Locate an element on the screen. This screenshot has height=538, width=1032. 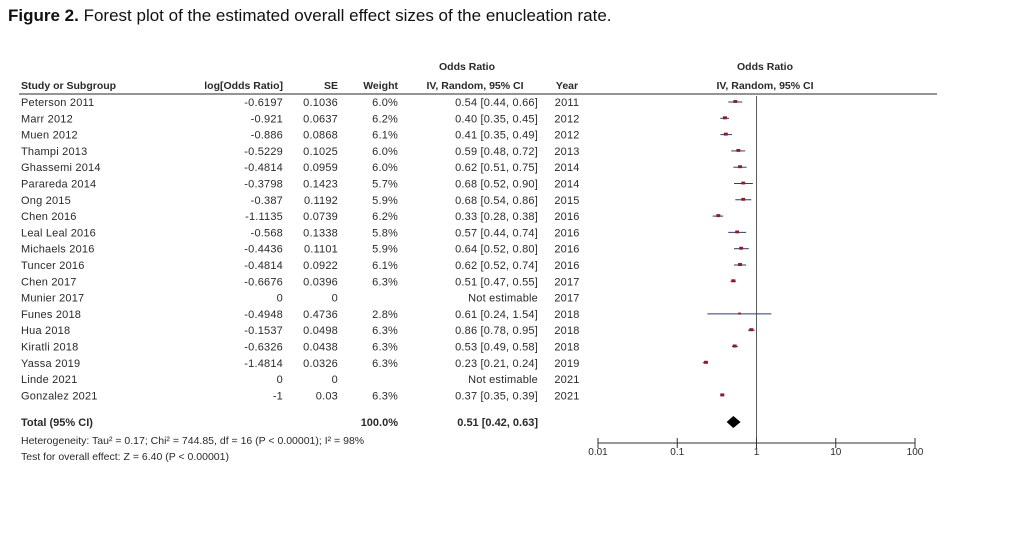
study-ci: 0.33 [0.28, 0.38] is located at coordinates (496, 217).